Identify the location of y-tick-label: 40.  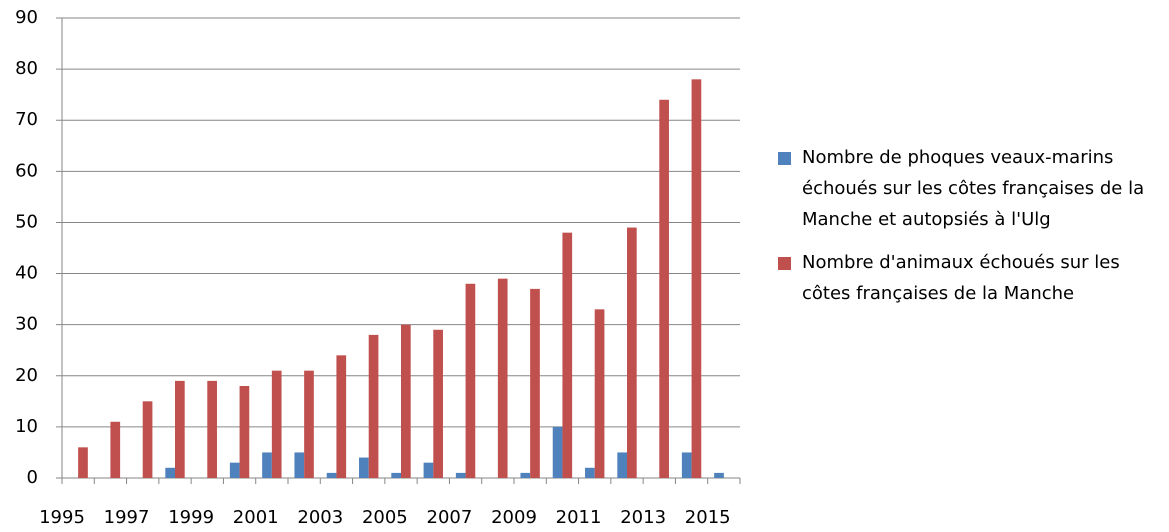
(26, 273).